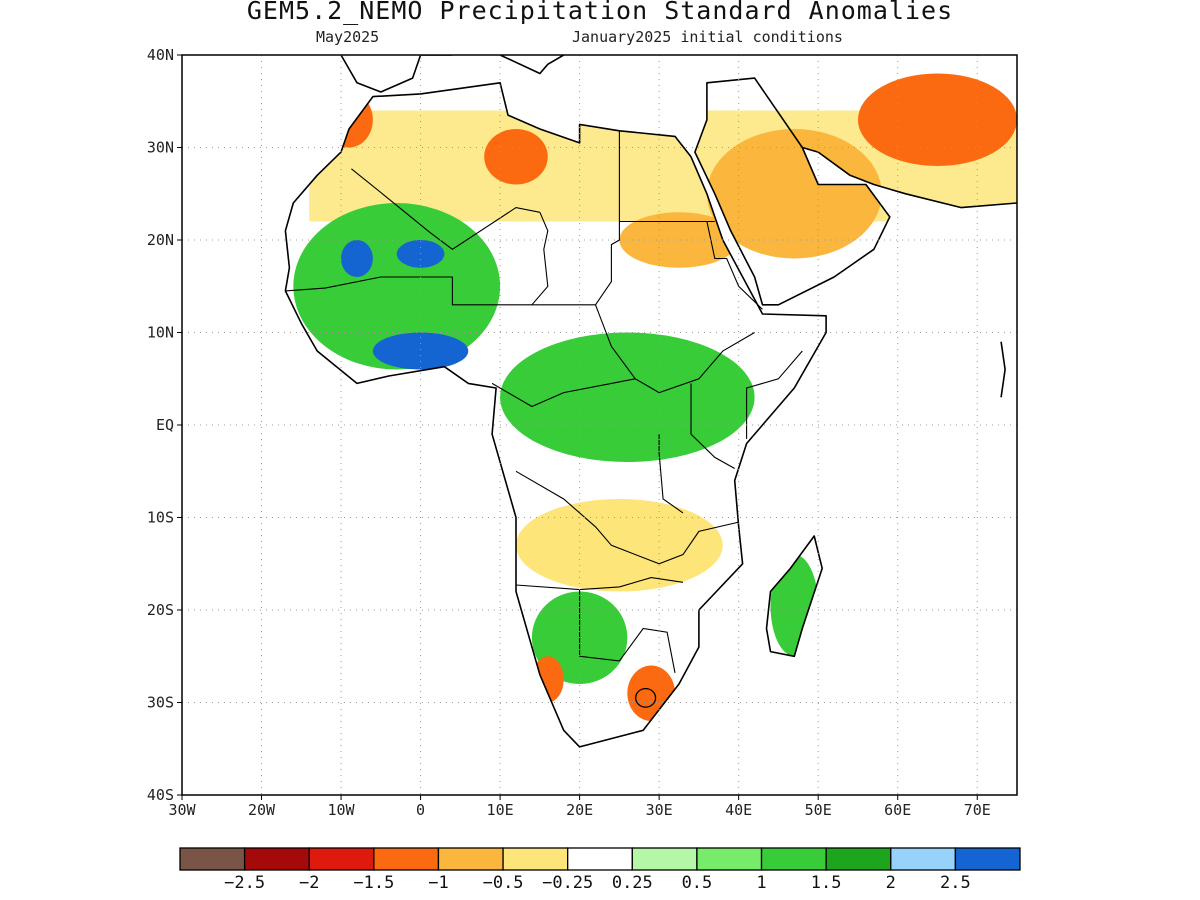  What do you see at coordinates (309, 883) in the screenshot?
I see `colorbar-label: −2` at bounding box center [309, 883].